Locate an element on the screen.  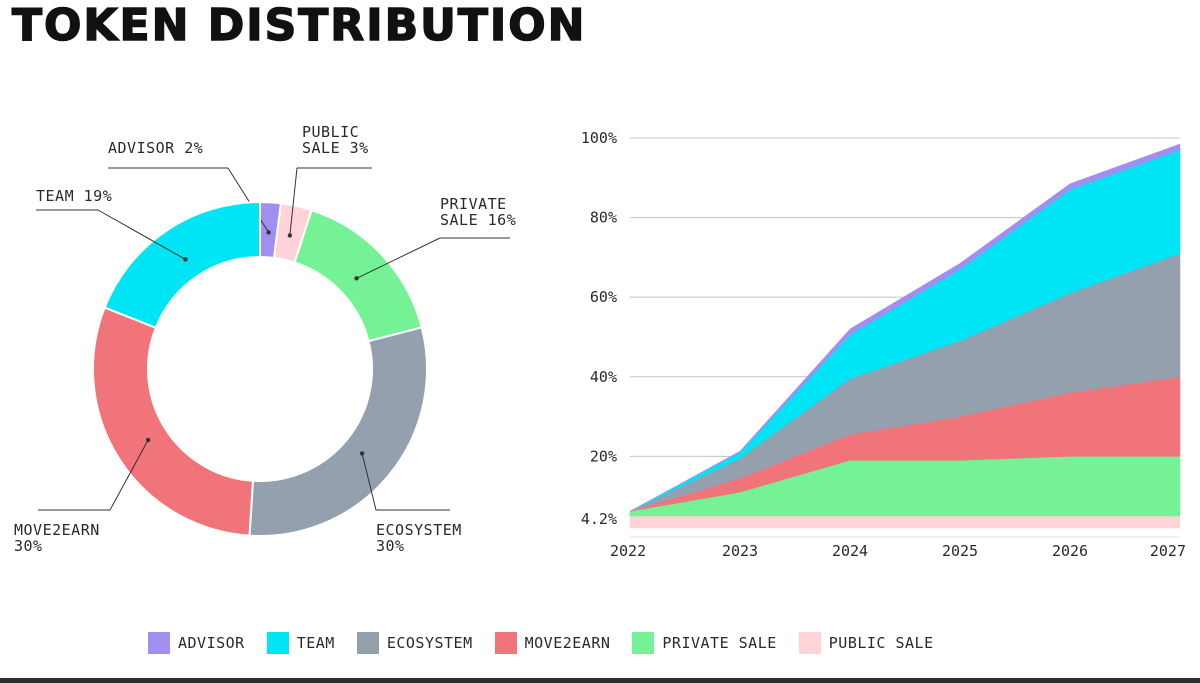
donut-label-line1: ADVISOR 2% is located at coordinates (155, 148).